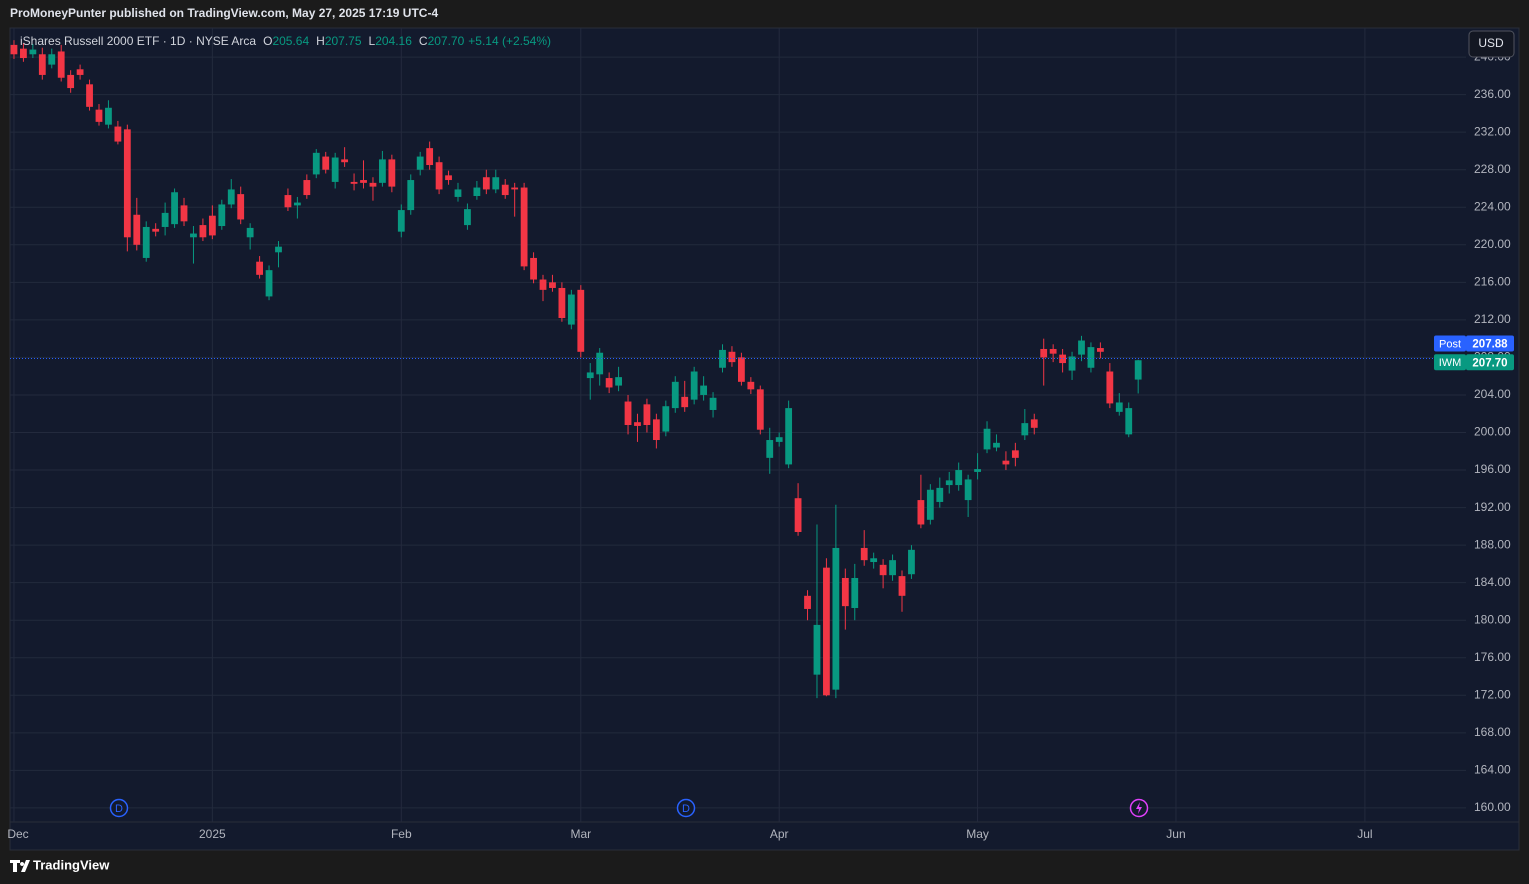 This screenshot has width=1529, height=884. Describe the element at coordinates (1492, 469) in the screenshot. I see `y-tick-label: 196.00` at that location.